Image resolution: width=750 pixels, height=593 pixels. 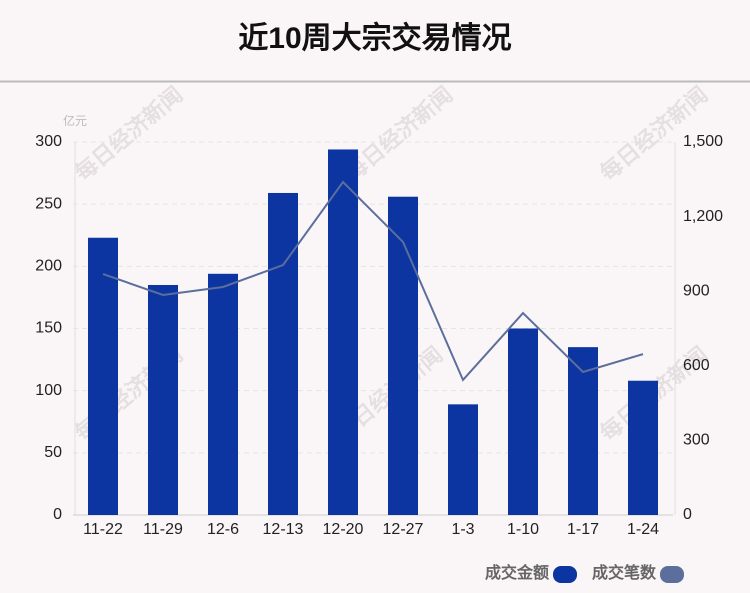 What do you see at coordinates (75, 120) in the screenshot?
I see `y-unit: 亿元` at bounding box center [75, 120].